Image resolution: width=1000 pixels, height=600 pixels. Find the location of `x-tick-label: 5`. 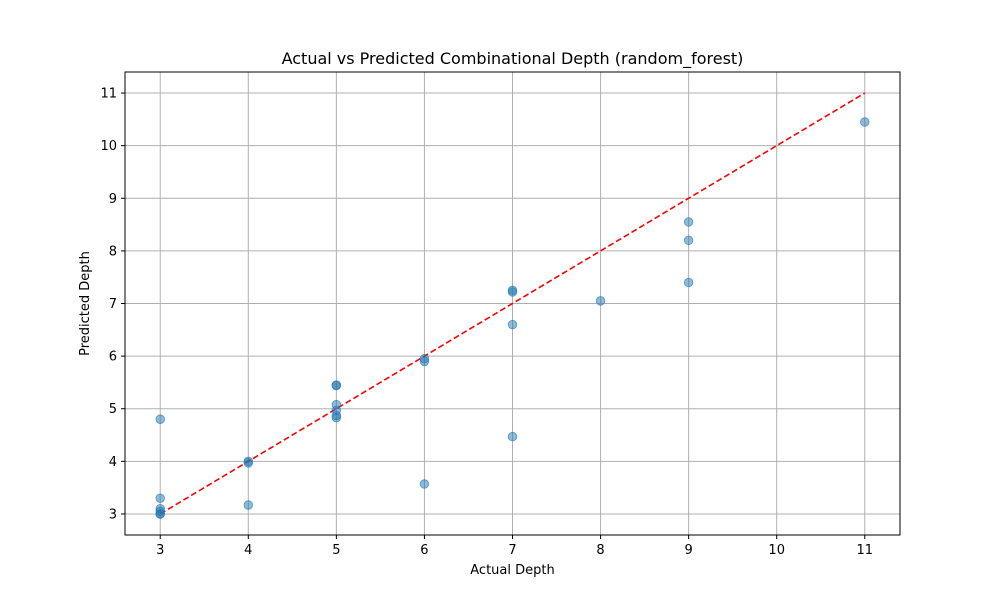

x-tick-label: 5 is located at coordinates (336, 550).